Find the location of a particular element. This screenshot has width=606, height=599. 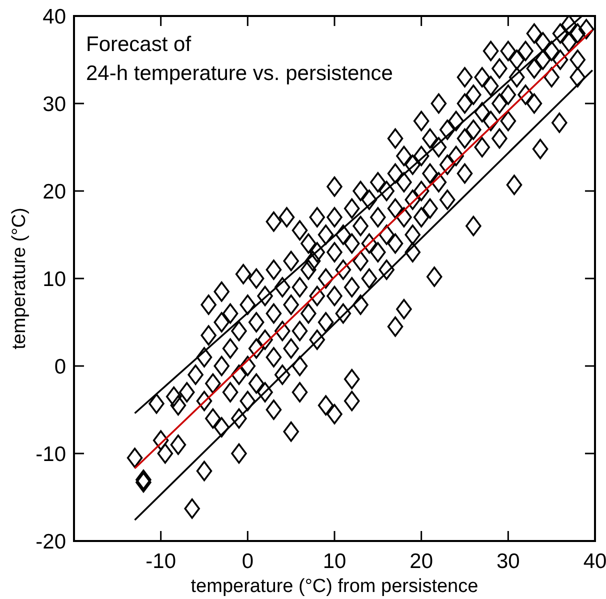

y-tick-label: 20 is located at coordinates (54, 192).